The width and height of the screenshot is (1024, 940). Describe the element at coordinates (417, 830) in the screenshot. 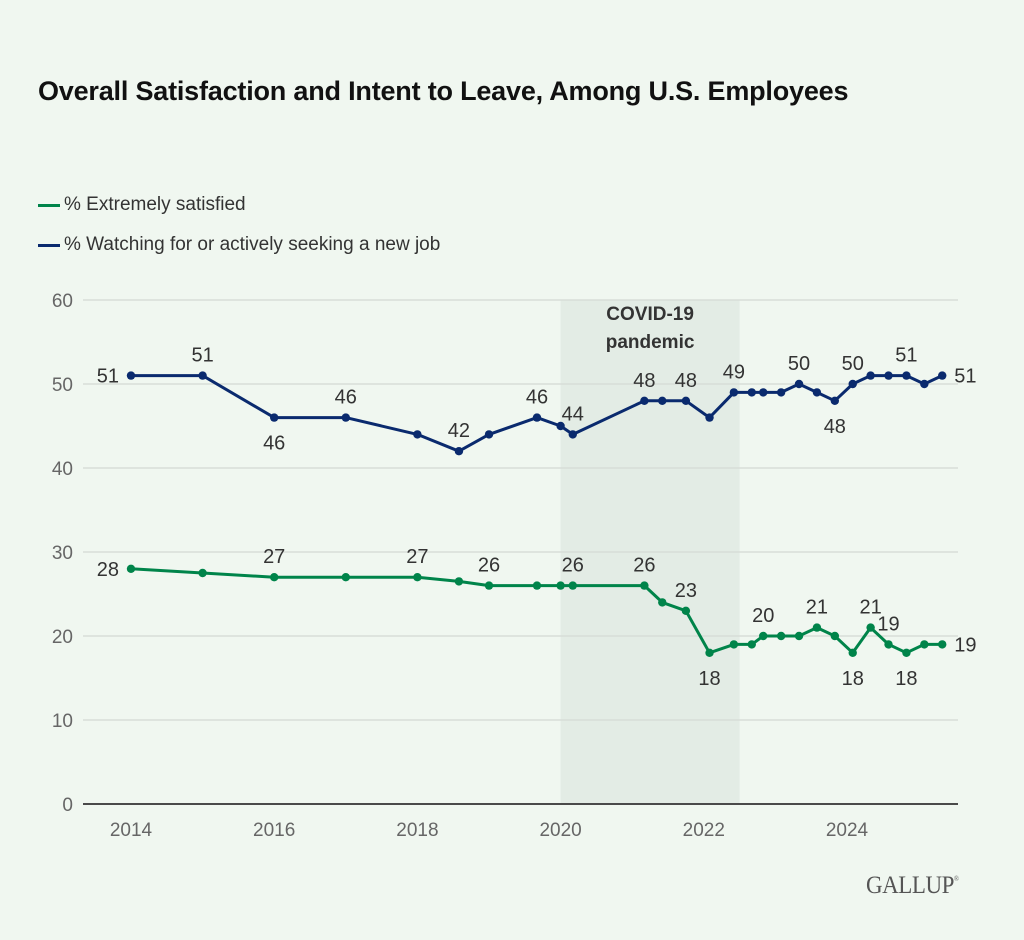

I see `x-tick-label-2018: 2018` at that location.